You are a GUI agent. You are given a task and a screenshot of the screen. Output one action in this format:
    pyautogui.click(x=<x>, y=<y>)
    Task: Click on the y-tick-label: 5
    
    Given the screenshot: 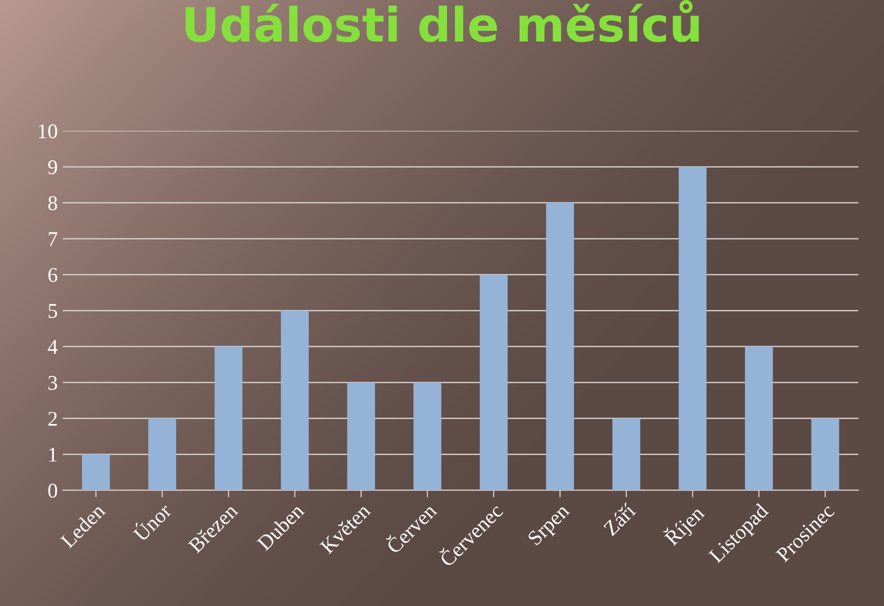 What is the action you would take?
    pyautogui.click(x=53, y=311)
    